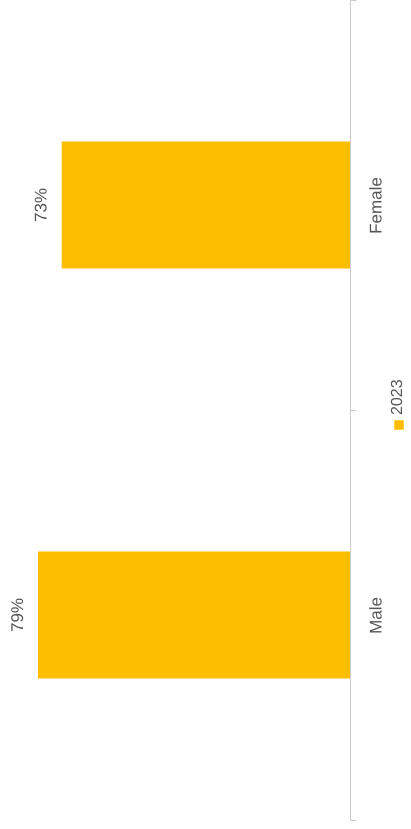 The image size is (411, 829). I want to click on y-tick-label: Male, so click(376, 615).